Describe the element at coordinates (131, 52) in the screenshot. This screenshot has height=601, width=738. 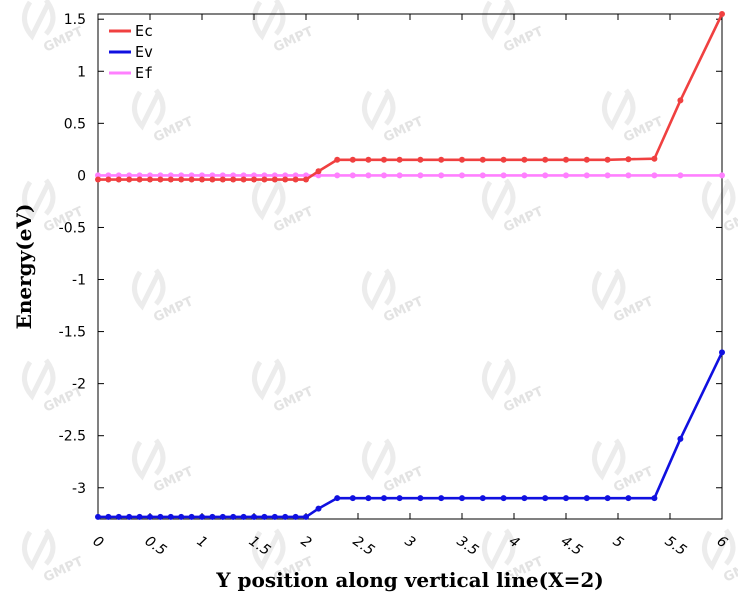
I see `legend: Ec Ev Ef` at that location.